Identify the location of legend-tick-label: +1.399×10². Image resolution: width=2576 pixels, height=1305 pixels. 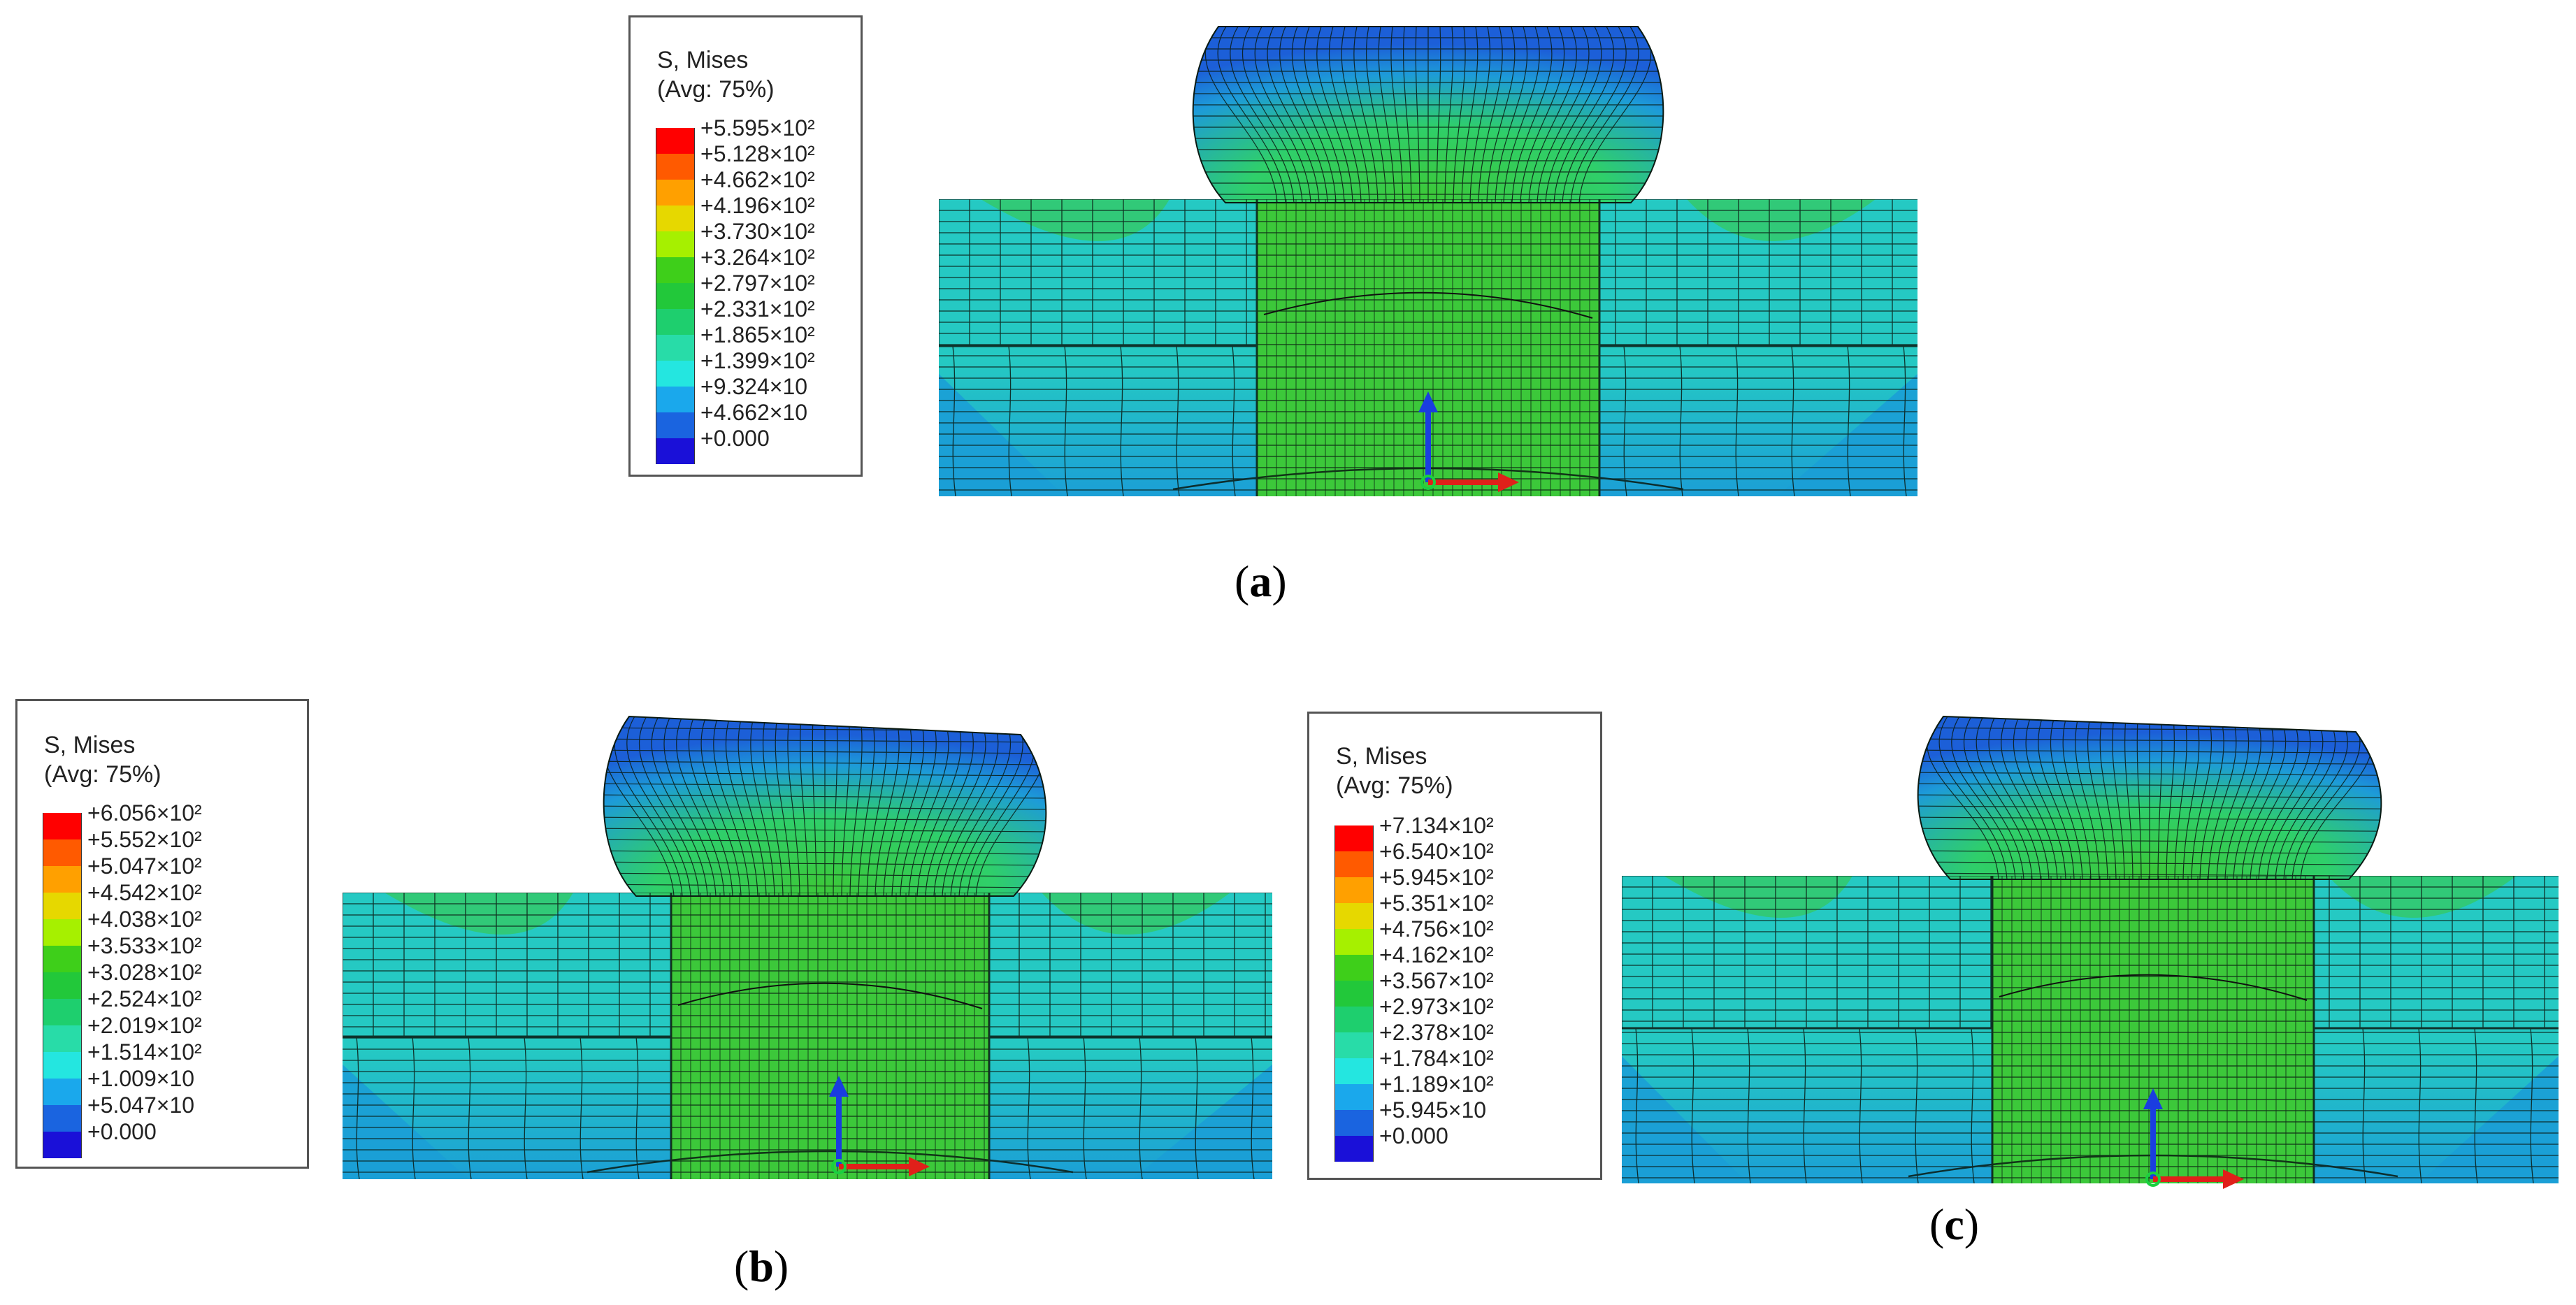
(757, 360).